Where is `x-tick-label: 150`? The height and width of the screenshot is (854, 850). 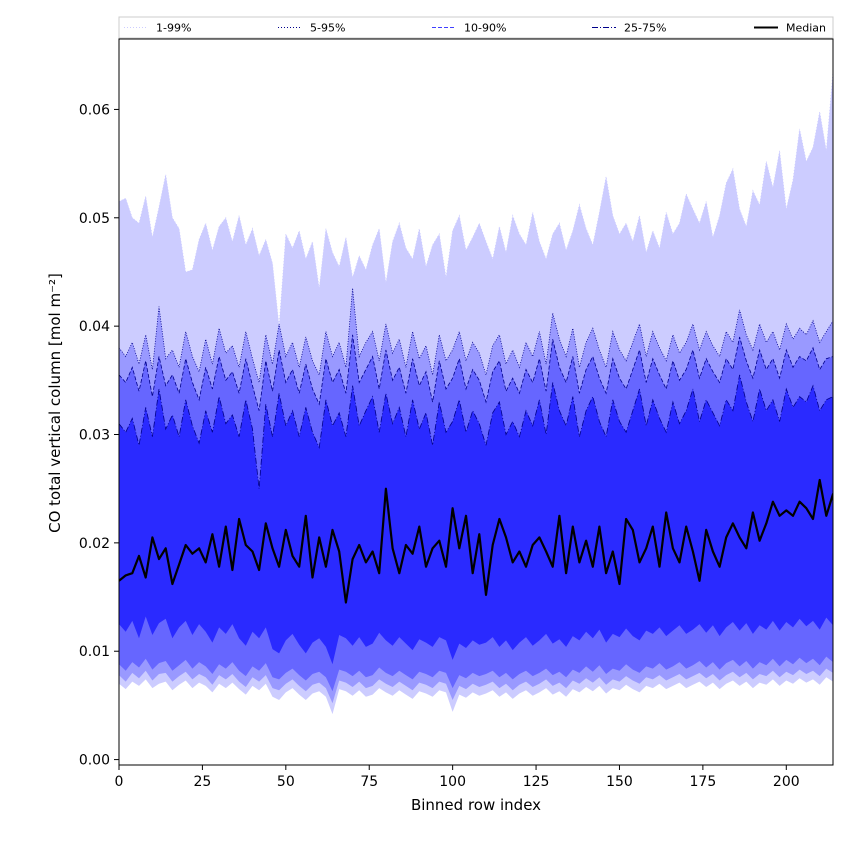
x-tick-label: 150 is located at coordinates (619, 782).